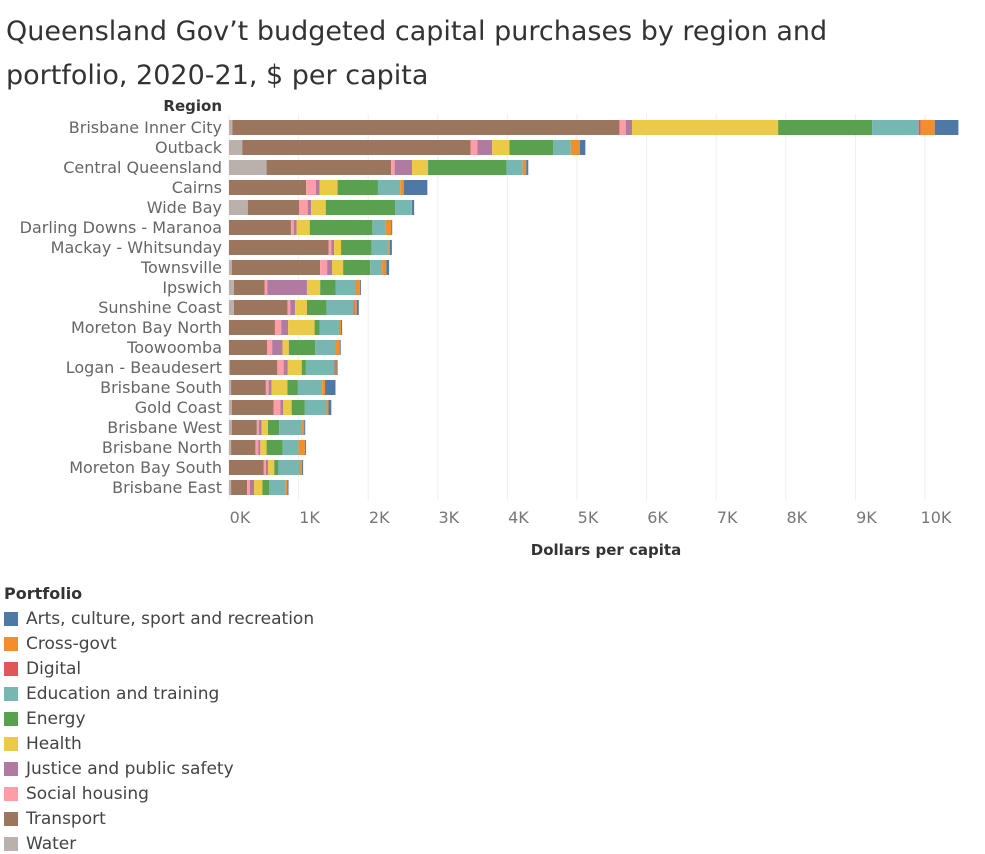 The image size is (985, 854). Describe the element at coordinates (161, 387) in the screenshot. I see `category-label: Brisbane South` at that location.